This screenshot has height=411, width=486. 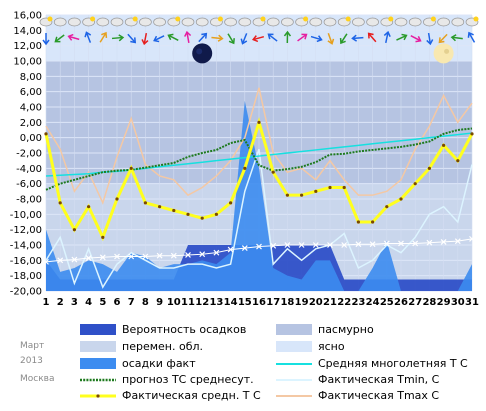 What do you see at coordinates (287, 302) in the screenshot?
I see `x-tick-label: 18` at bounding box center [287, 302].